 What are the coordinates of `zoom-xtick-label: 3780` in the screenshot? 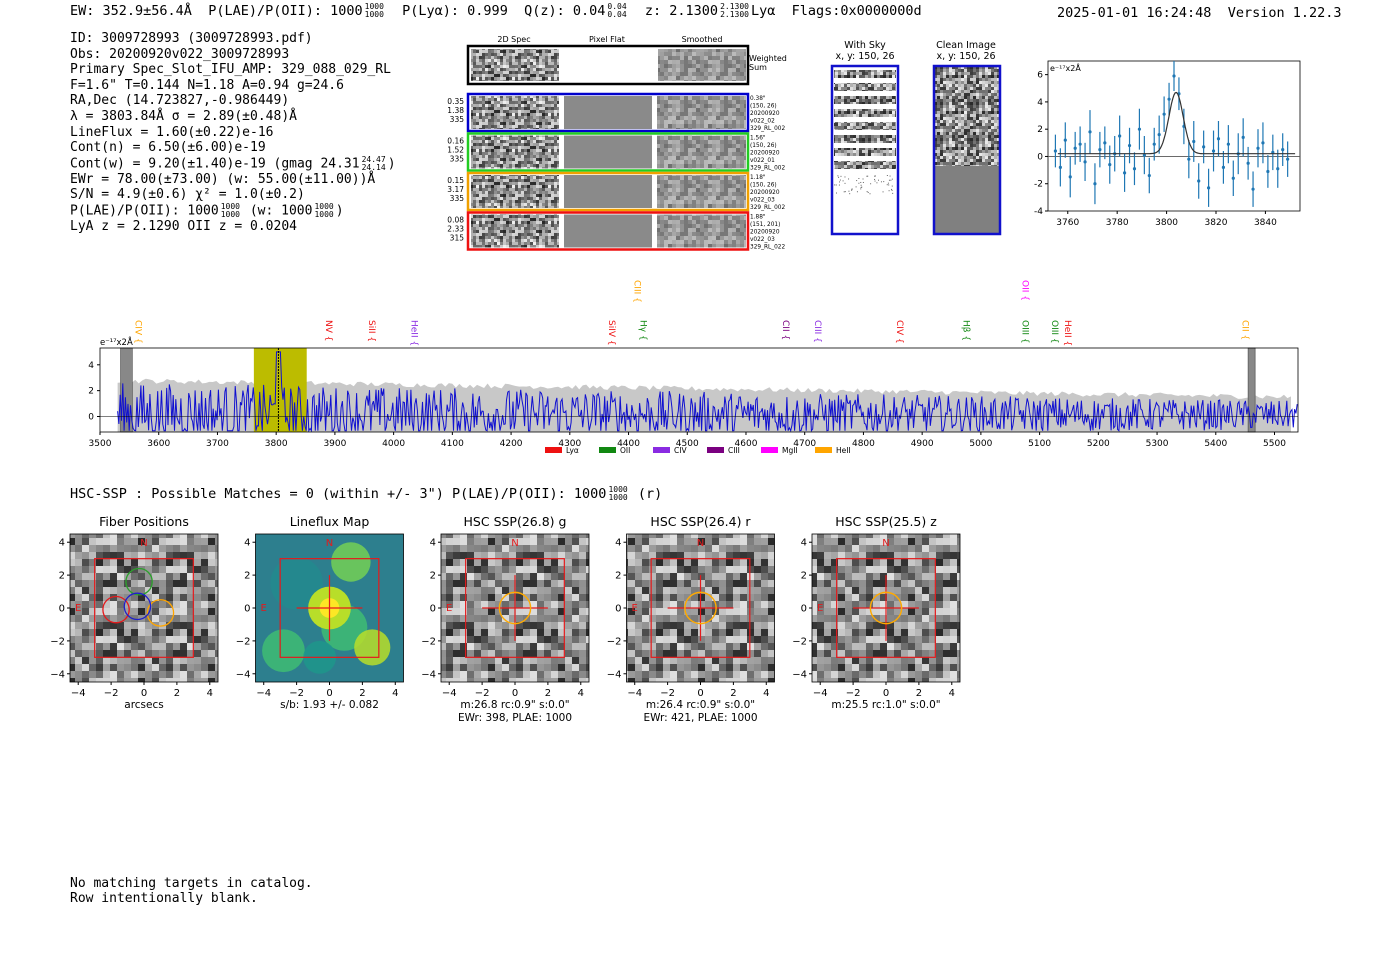 It's located at (1117, 223).